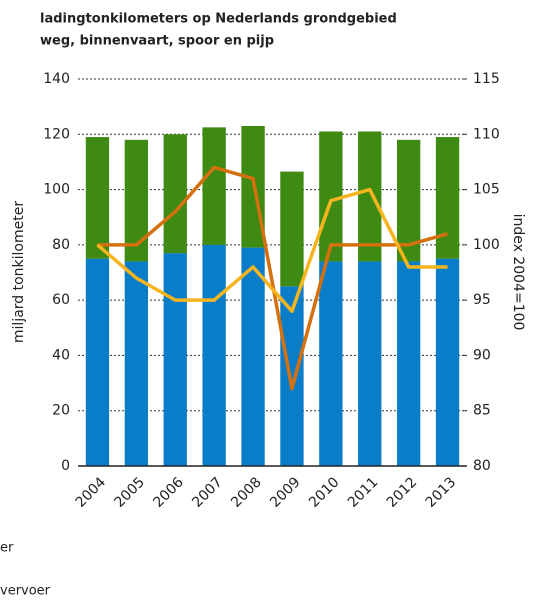  What do you see at coordinates (402, 492) in the screenshot?
I see `x-tick-label: 2012` at bounding box center [402, 492].